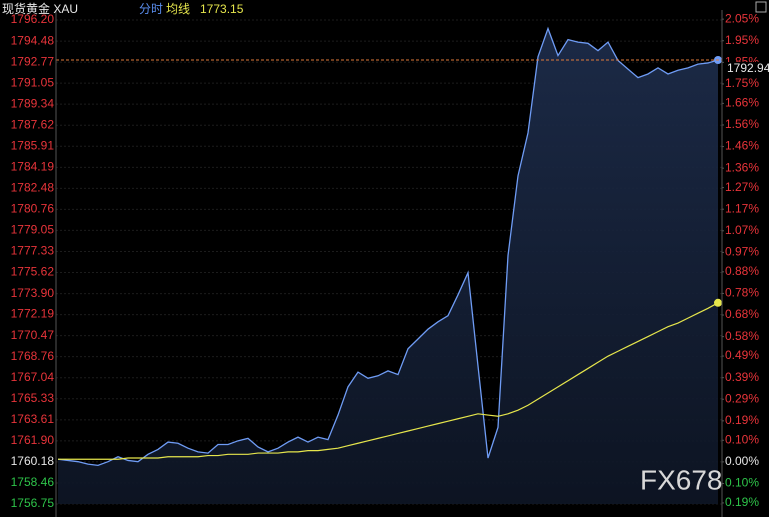 The width and height of the screenshot is (769, 517). What do you see at coordinates (33, 482) in the screenshot?
I see `y-tick-label: 1758.46` at bounding box center [33, 482].